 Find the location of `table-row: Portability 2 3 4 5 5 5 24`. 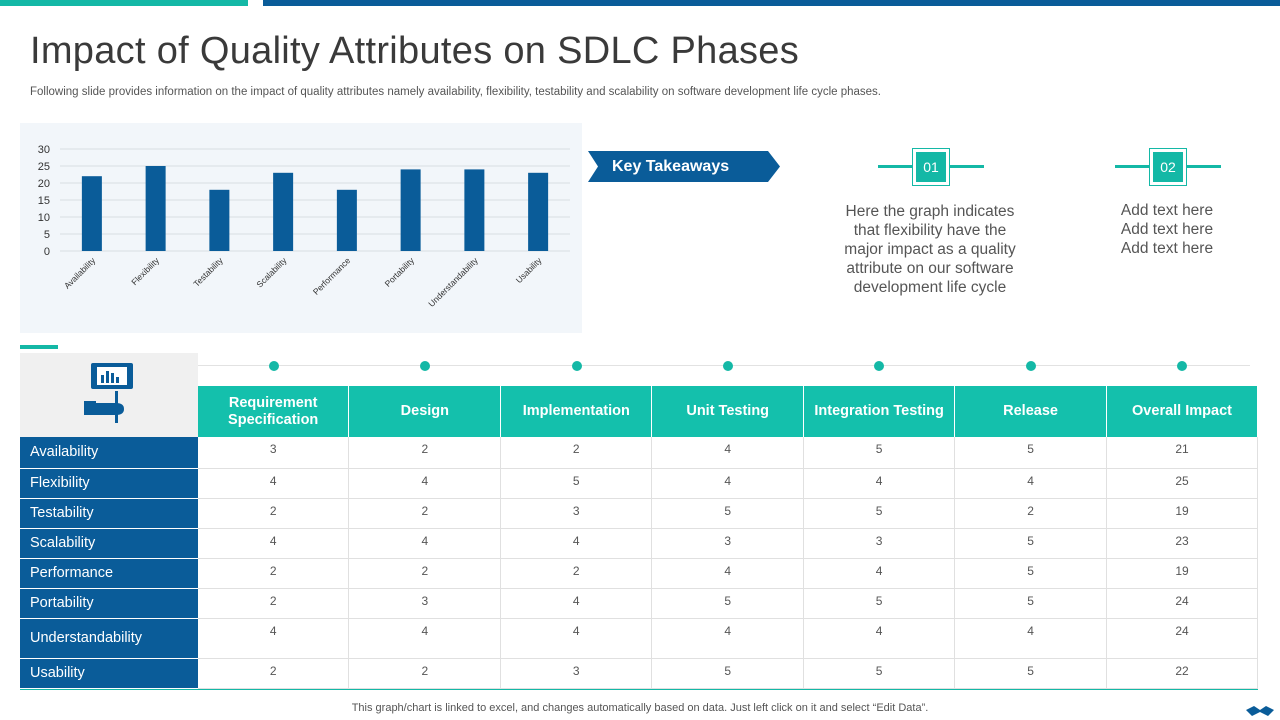

table-row: Portability 2 3 4 5 5 5 24 is located at coordinates (639, 603).